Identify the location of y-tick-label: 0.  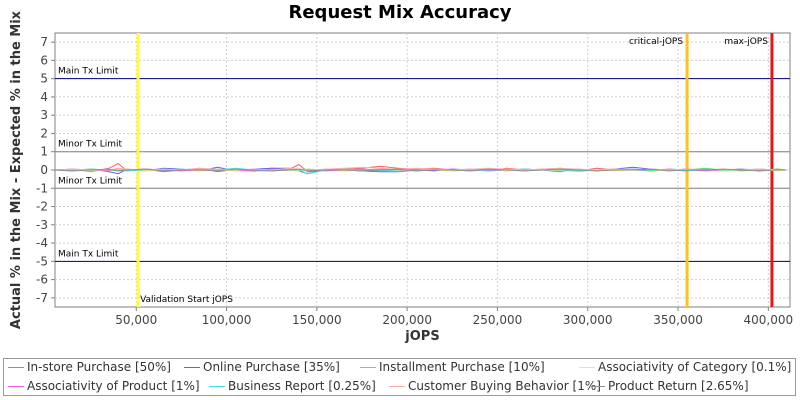
(44, 170).